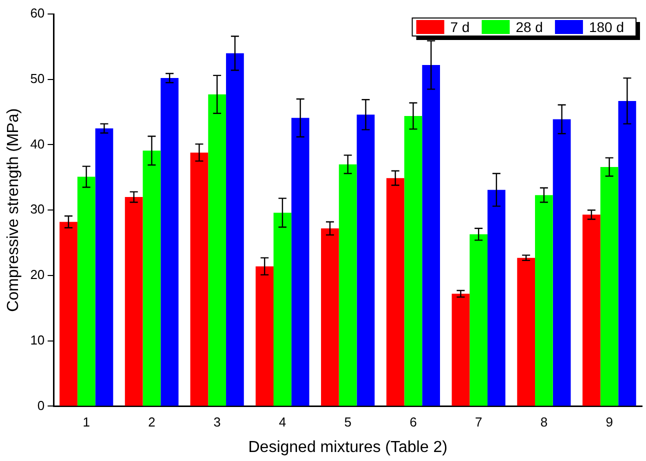 The image size is (646, 461). What do you see at coordinates (348, 447) in the screenshot?
I see `x-axis-title: Designed mixtures (Table 2)` at bounding box center [348, 447].